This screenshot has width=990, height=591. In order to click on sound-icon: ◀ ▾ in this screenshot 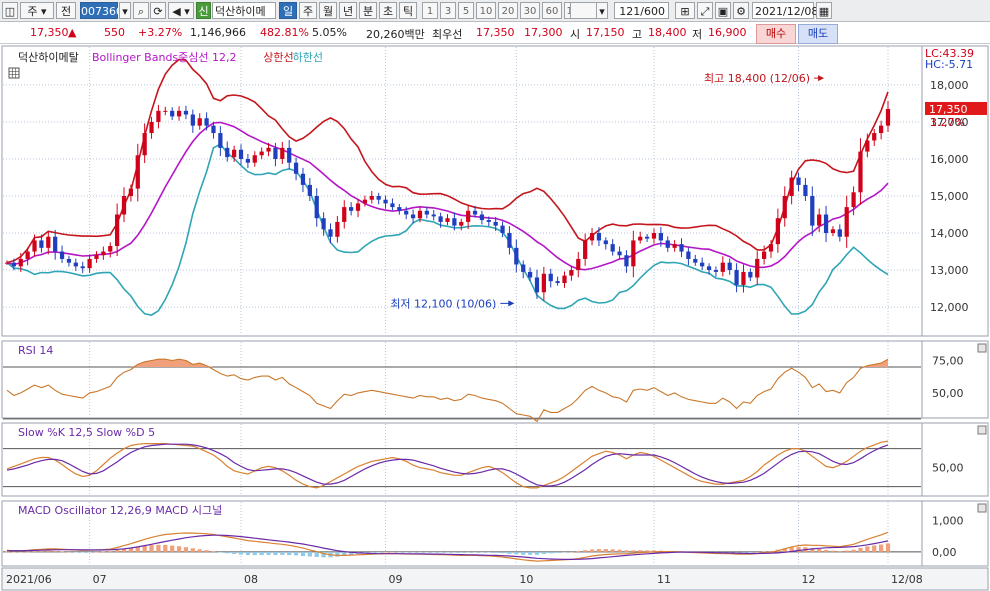, I will do `click(181, 10)`.